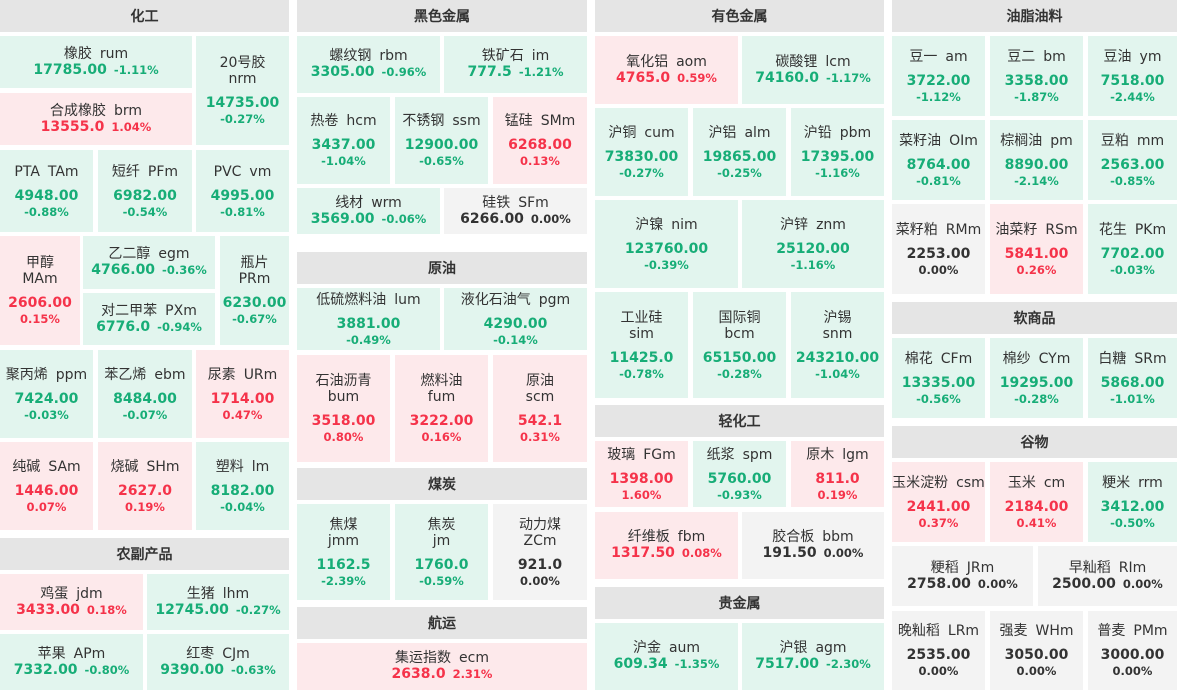  I want to click on contract-code: bcm, so click(739, 333).